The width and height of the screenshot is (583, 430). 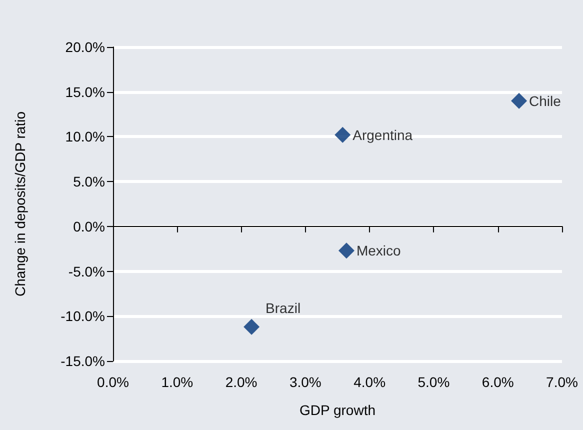 I want to click on y-tick-label: -10.0%, so click(x=82, y=316).